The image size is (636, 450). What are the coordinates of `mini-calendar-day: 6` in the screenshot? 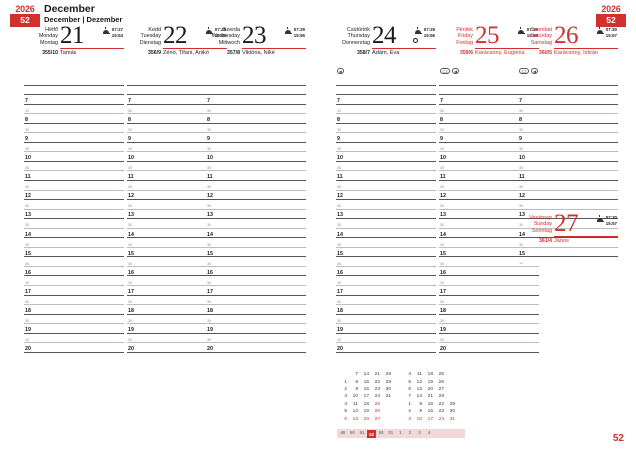 It's located at (409, 390).